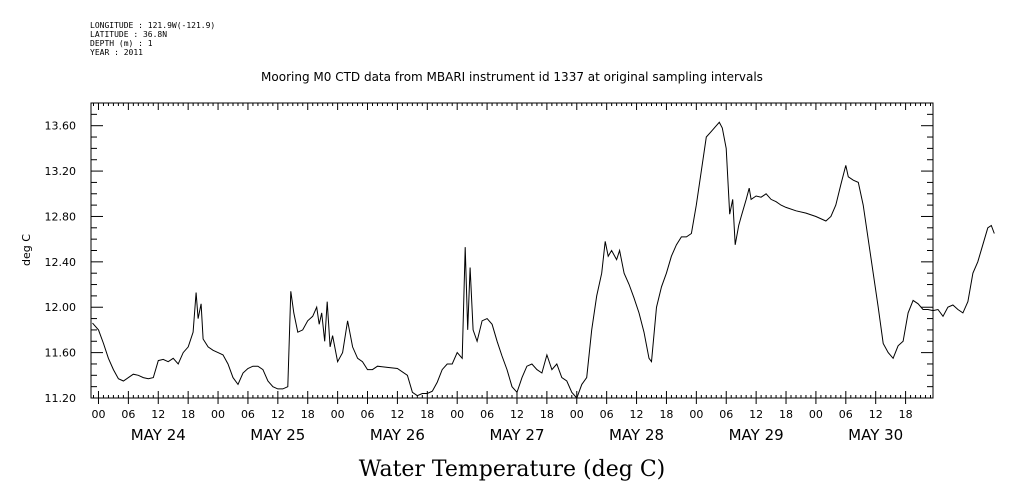 The image size is (1009, 504). I want to click on x-day-label: MAY 24, so click(158, 435).